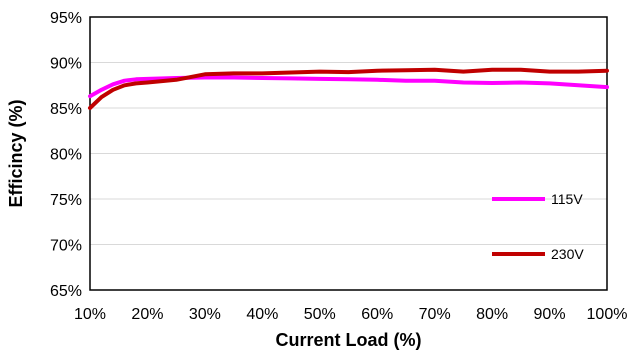  What do you see at coordinates (567, 254) in the screenshot?
I see `legend-label-230v: 230V` at bounding box center [567, 254].